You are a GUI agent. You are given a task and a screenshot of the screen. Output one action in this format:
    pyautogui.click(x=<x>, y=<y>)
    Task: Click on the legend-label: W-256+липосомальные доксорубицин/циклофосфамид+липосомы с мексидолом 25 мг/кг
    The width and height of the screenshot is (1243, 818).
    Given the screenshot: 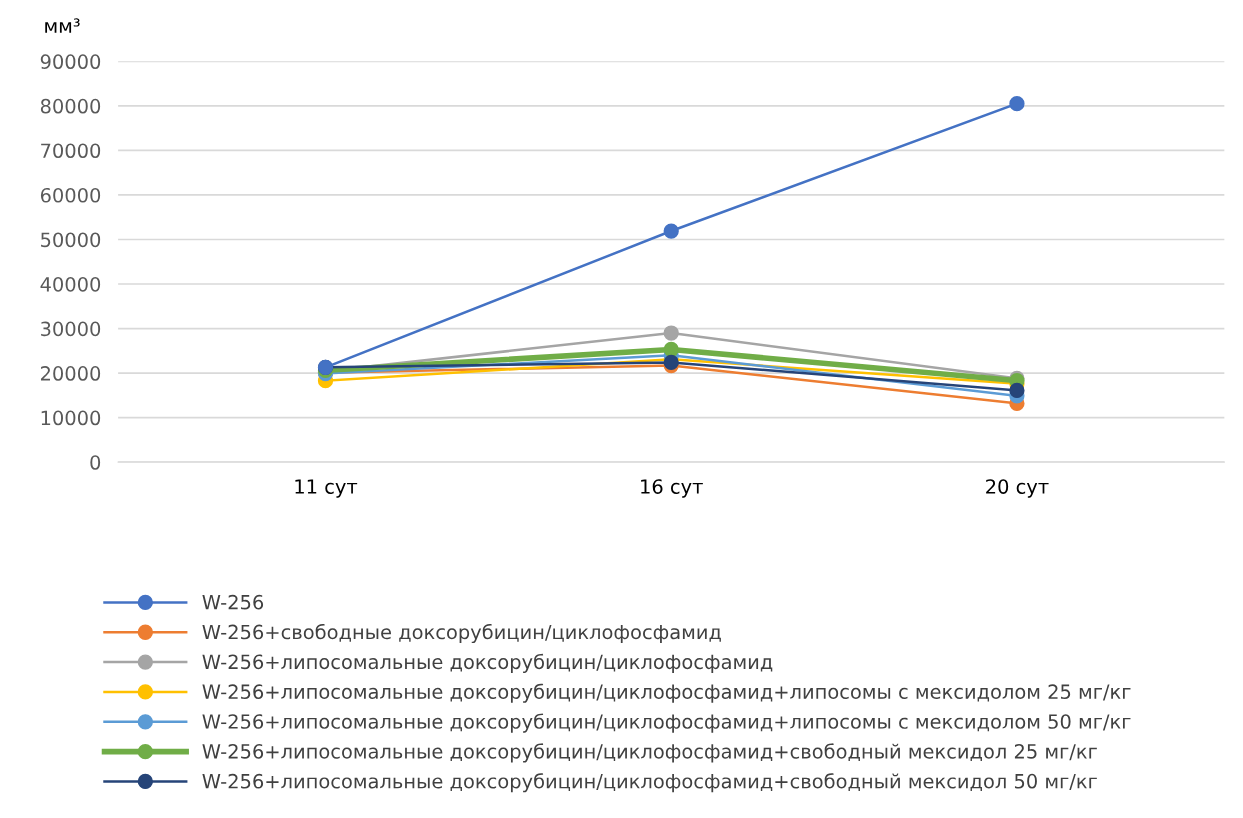 What is the action you would take?
    pyautogui.click(x=666, y=693)
    